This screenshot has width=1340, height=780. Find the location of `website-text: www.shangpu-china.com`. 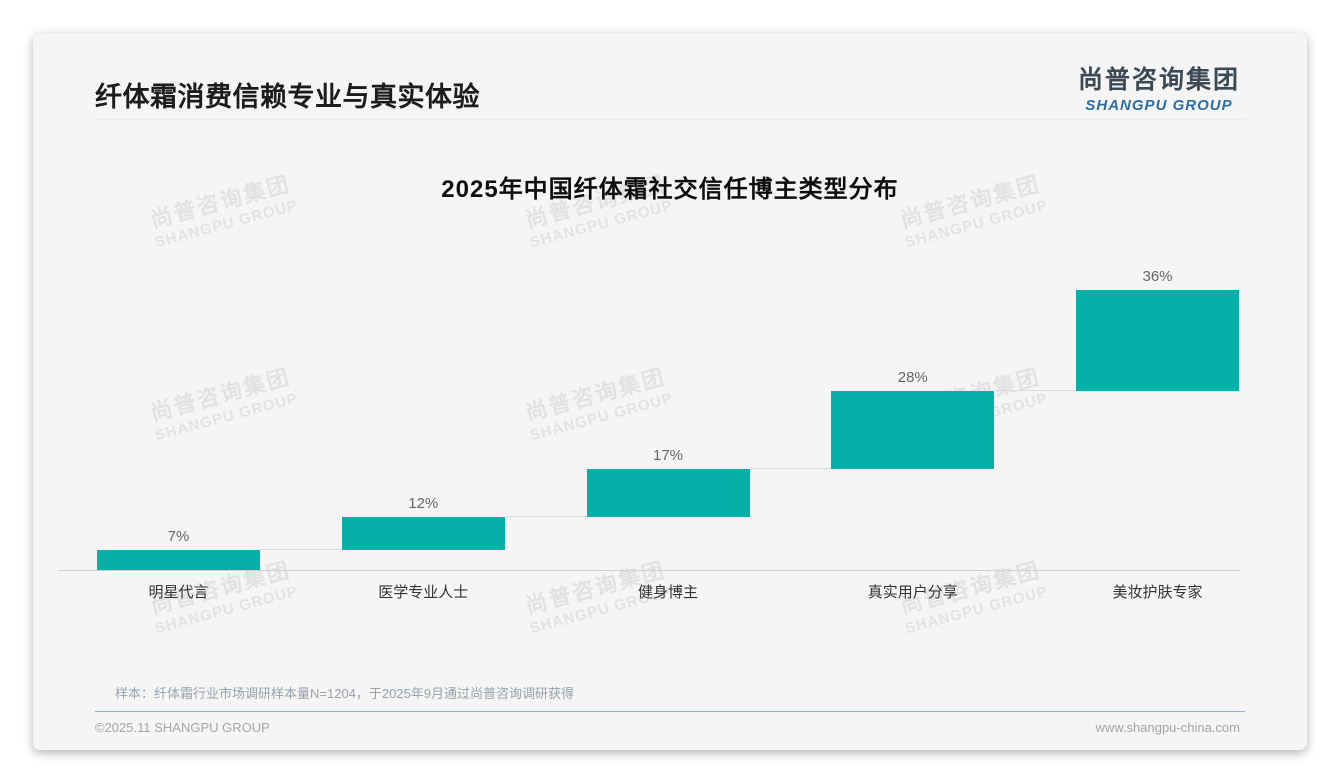

website-text: www.shangpu-china.com is located at coordinates (1167, 727).